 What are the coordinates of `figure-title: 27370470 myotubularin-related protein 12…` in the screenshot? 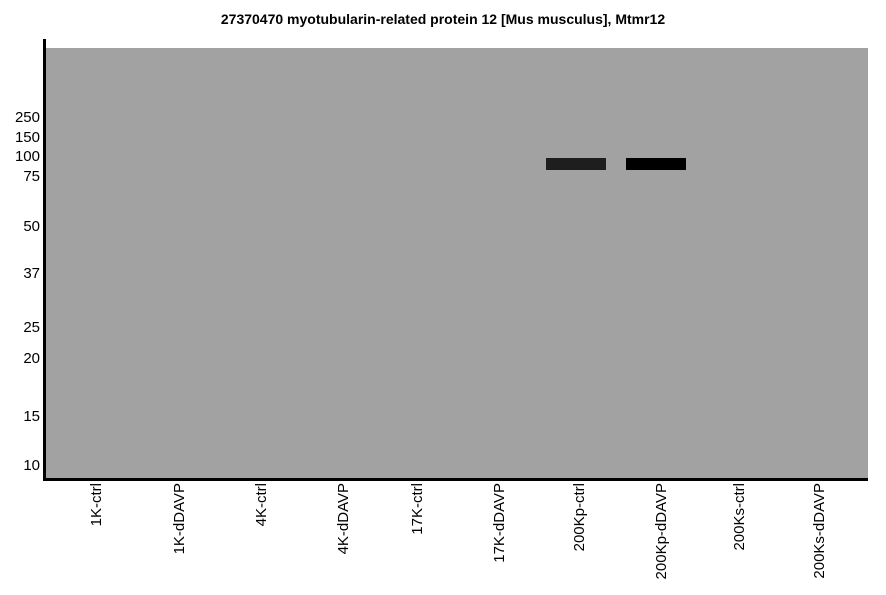 It's located at (443, 19).